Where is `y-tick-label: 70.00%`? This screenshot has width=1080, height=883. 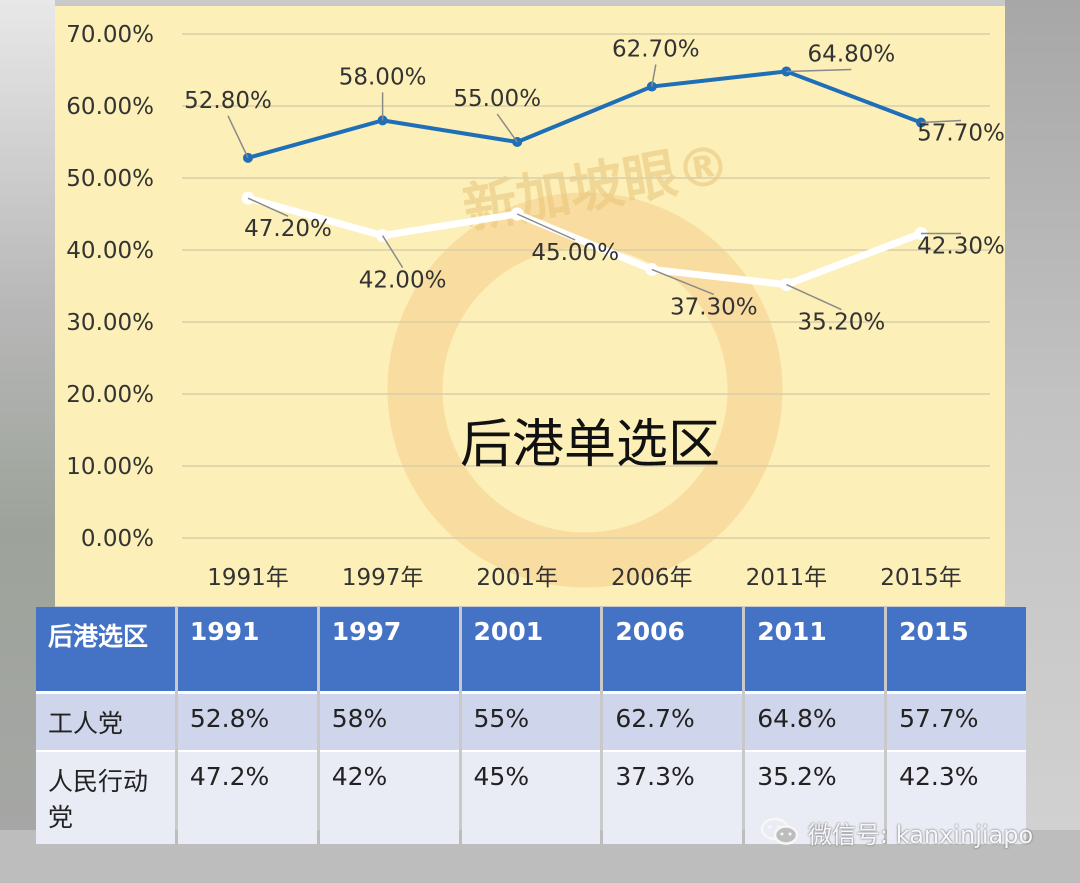 y-tick-label: 70.00% is located at coordinates (110, 35).